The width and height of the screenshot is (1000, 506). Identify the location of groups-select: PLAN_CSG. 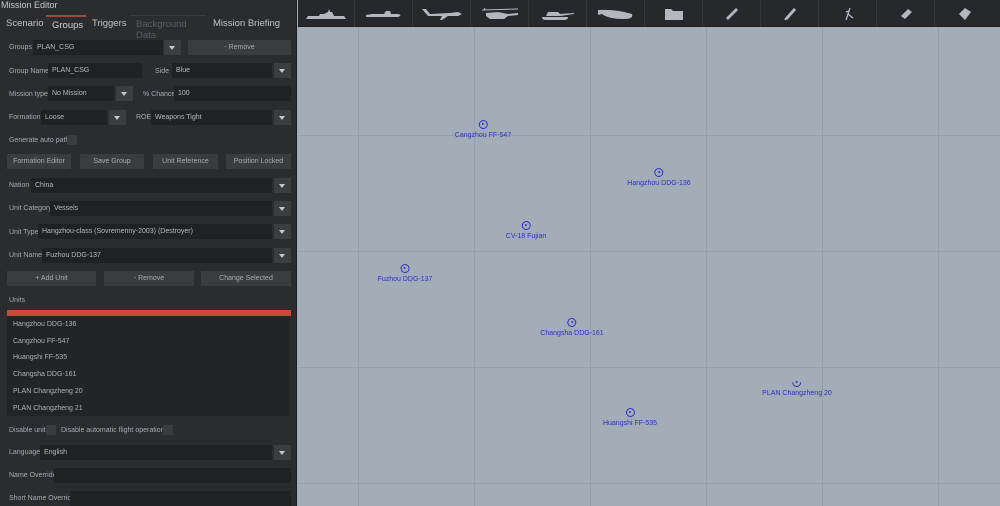
(98, 47).